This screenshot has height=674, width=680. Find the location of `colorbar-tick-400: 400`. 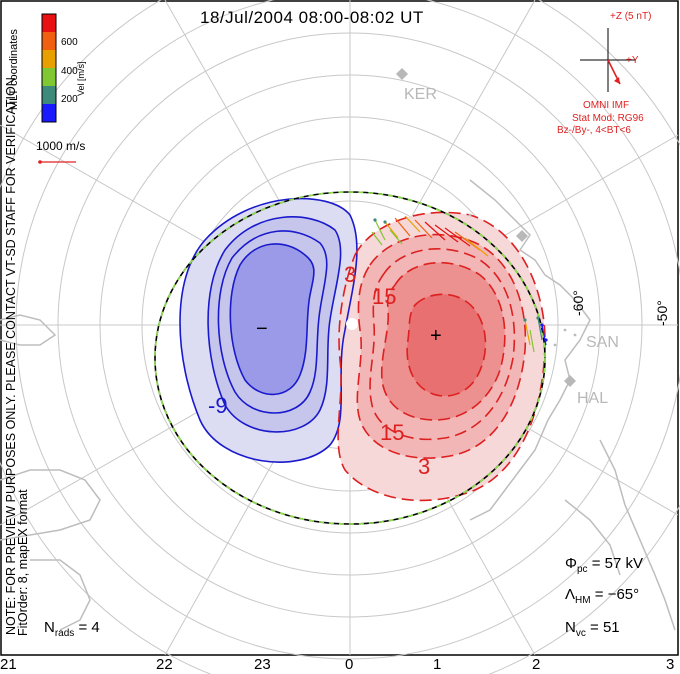

colorbar-tick-400: 400 is located at coordinates (69, 71).